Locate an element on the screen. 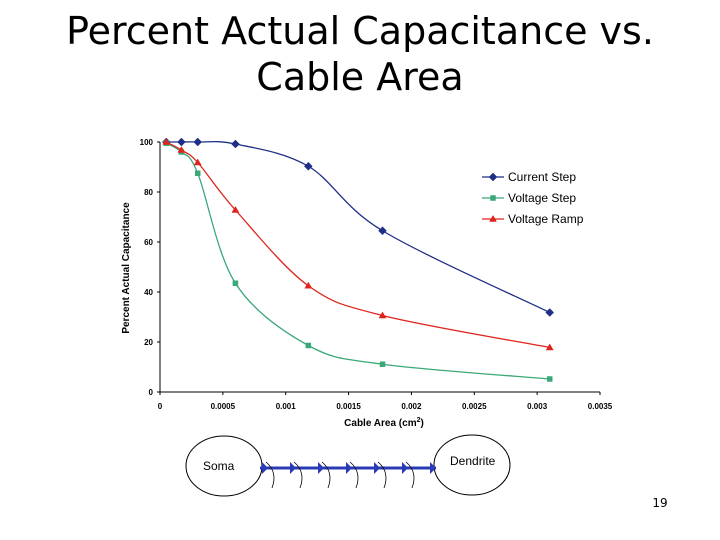 The image size is (720, 540). cable-segments is located at coordinates (349, 475).